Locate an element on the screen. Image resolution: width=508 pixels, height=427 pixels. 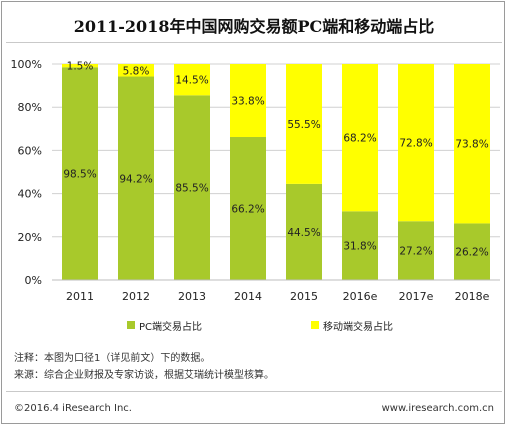
x-tick-label: 2017e is located at coordinates (416, 296).